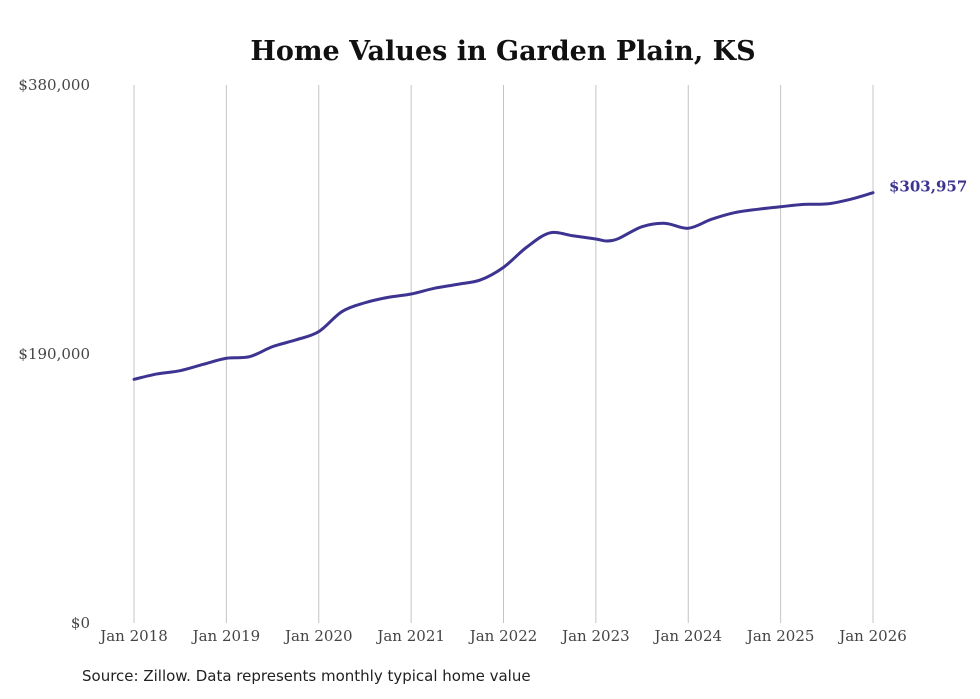 This screenshot has width=980, height=699. I want to click on y-tick-label: $190,000, so click(54, 354).